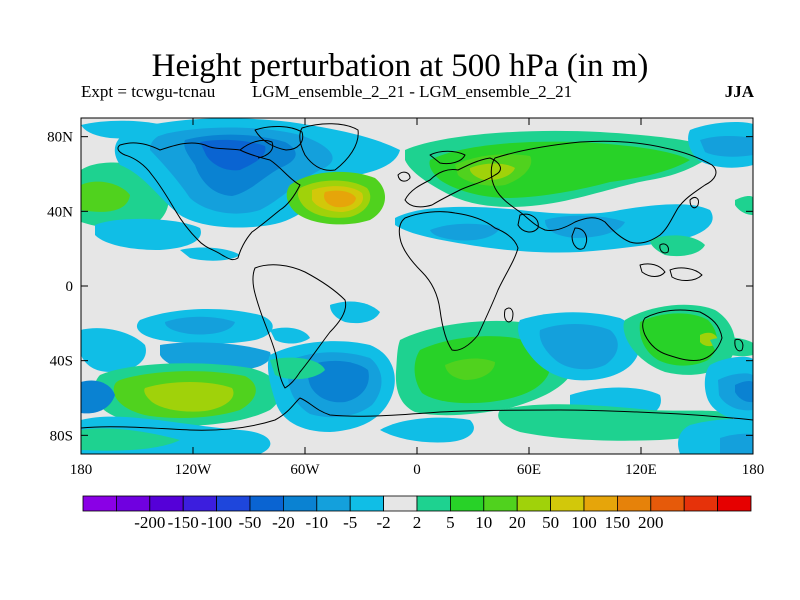  What do you see at coordinates (233, 155) in the screenshot?
I see `contour-deepblue-canada` at bounding box center [233, 155].